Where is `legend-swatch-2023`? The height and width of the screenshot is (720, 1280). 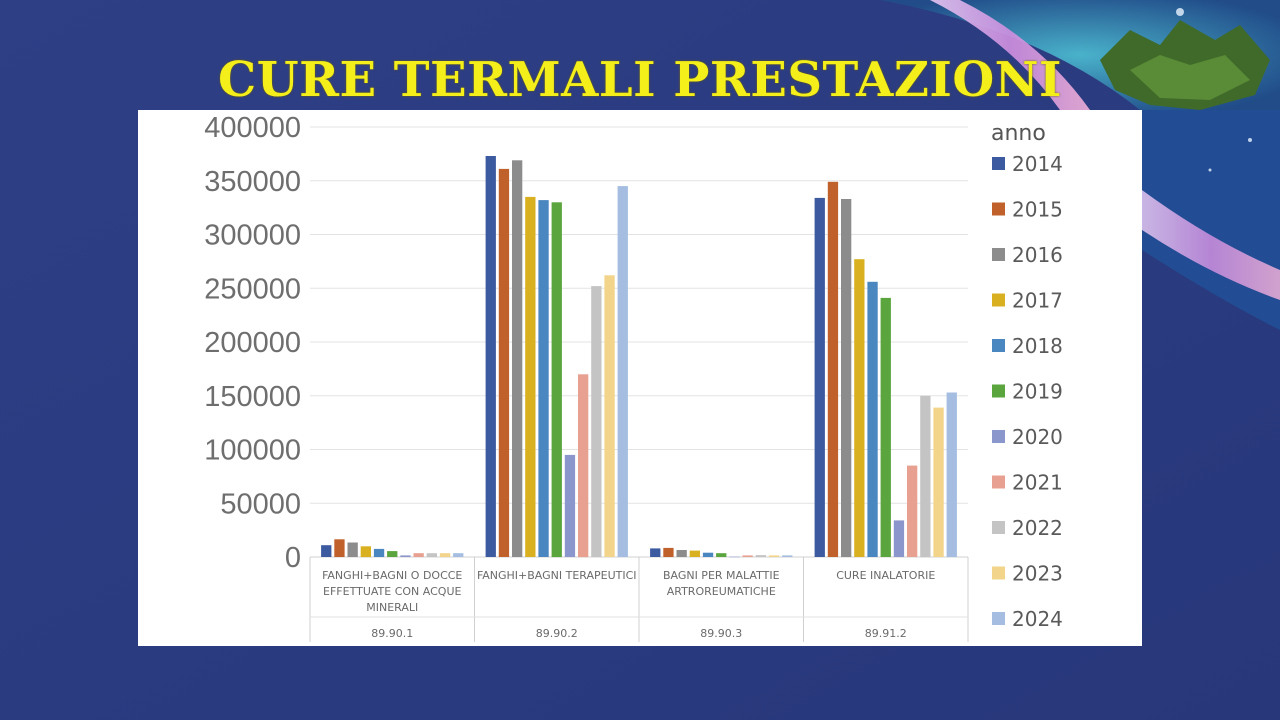 legend-swatch-2023 is located at coordinates (998, 573).